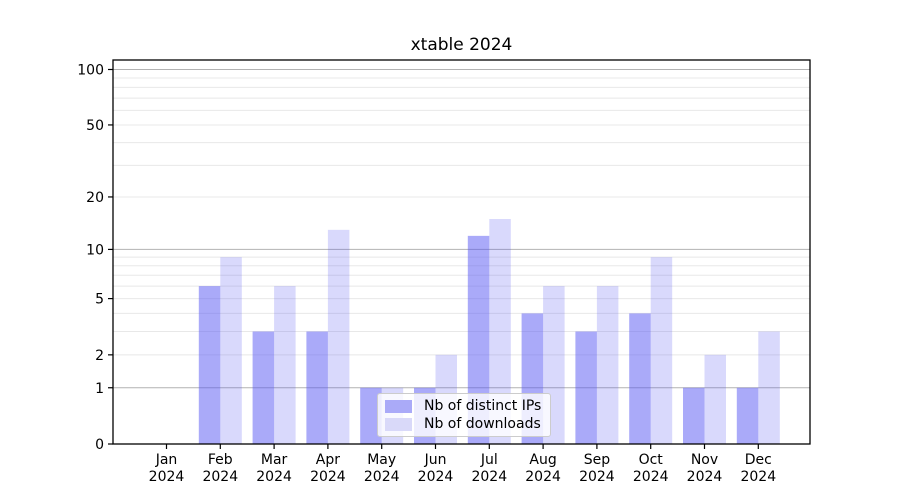  What do you see at coordinates (769, 387) in the screenshot?
I see `bar-nb-of-downloads-dec` at bounding box center [769, 387].